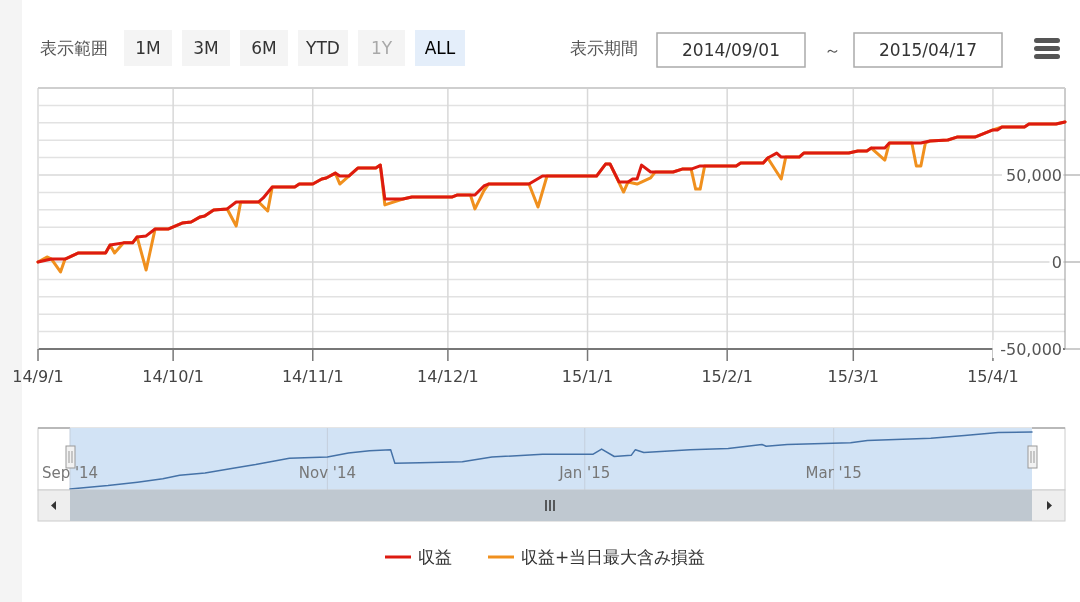  What do you see at coordinates (1034, 175) in the screenshot?
I see `y-tick-label: 50,000` at bounding box center [1034, 175].